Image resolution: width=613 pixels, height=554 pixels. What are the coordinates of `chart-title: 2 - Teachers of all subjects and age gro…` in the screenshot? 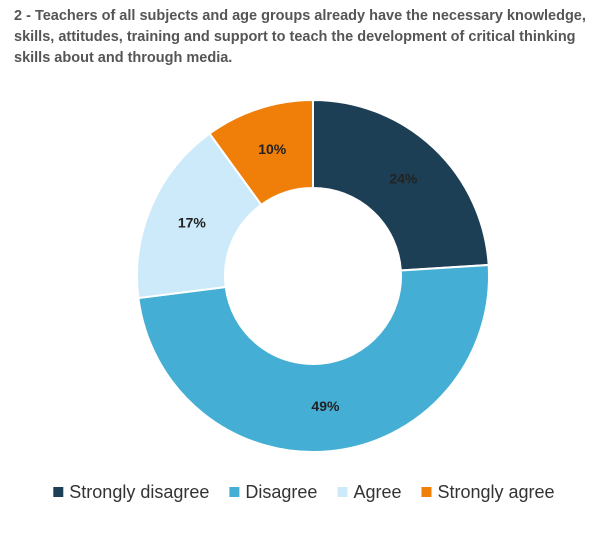 It's located at (300, 37).